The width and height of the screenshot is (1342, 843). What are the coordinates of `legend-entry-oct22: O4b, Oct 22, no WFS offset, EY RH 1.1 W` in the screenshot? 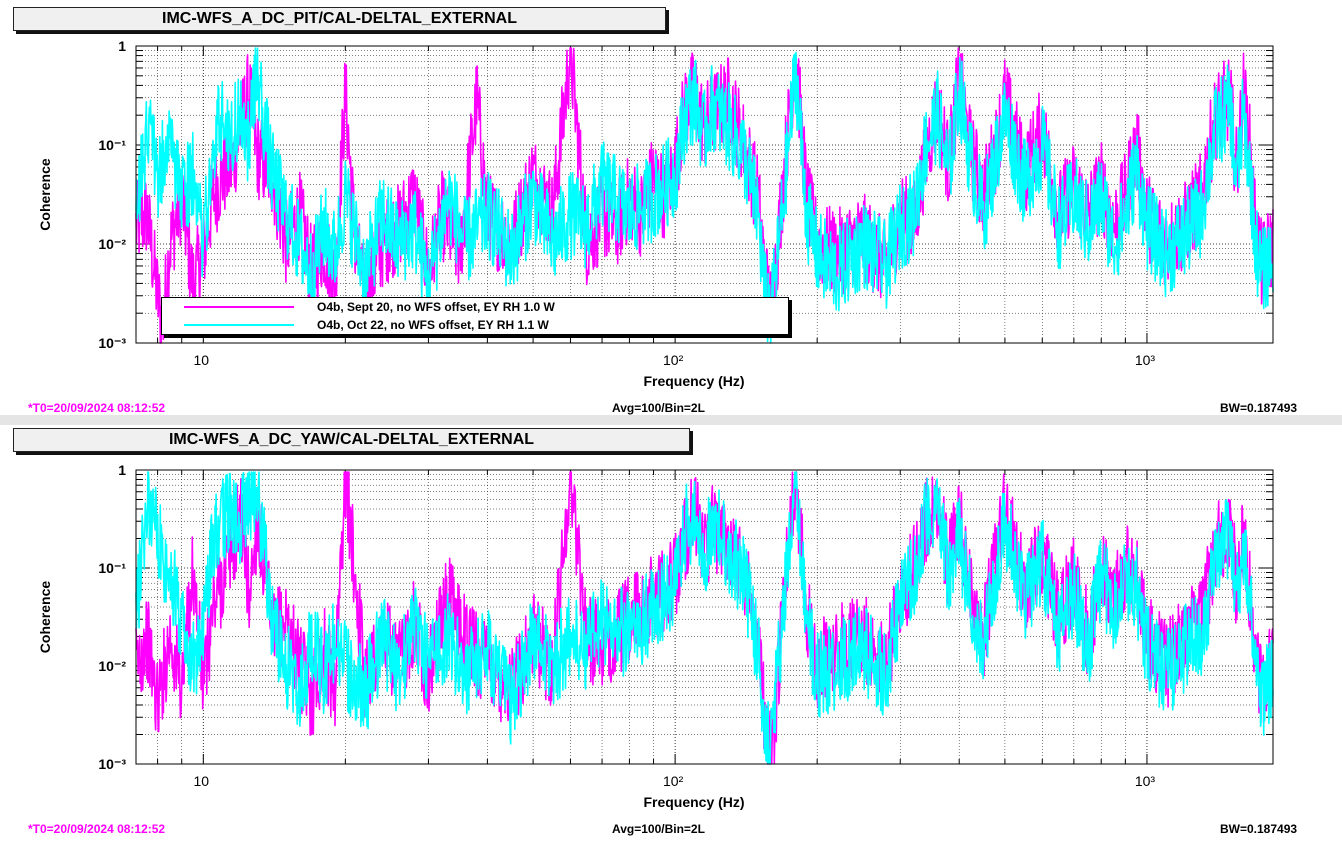 It's located at (475, 325).